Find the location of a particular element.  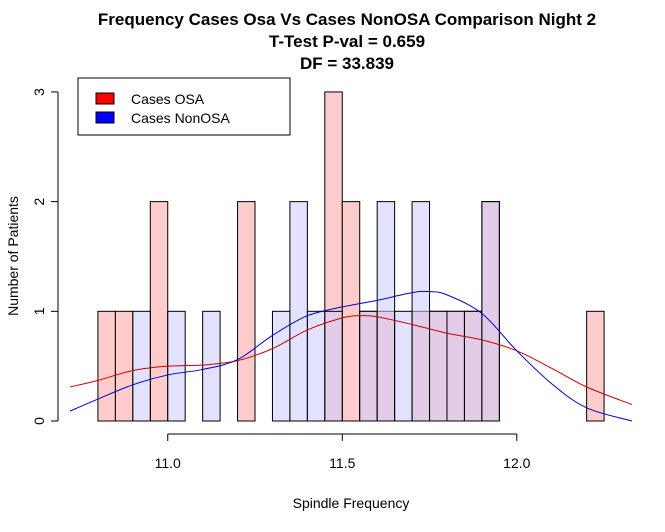

chart-subtitle-df: DF = 33.839 is located at coordinates (347, 63).